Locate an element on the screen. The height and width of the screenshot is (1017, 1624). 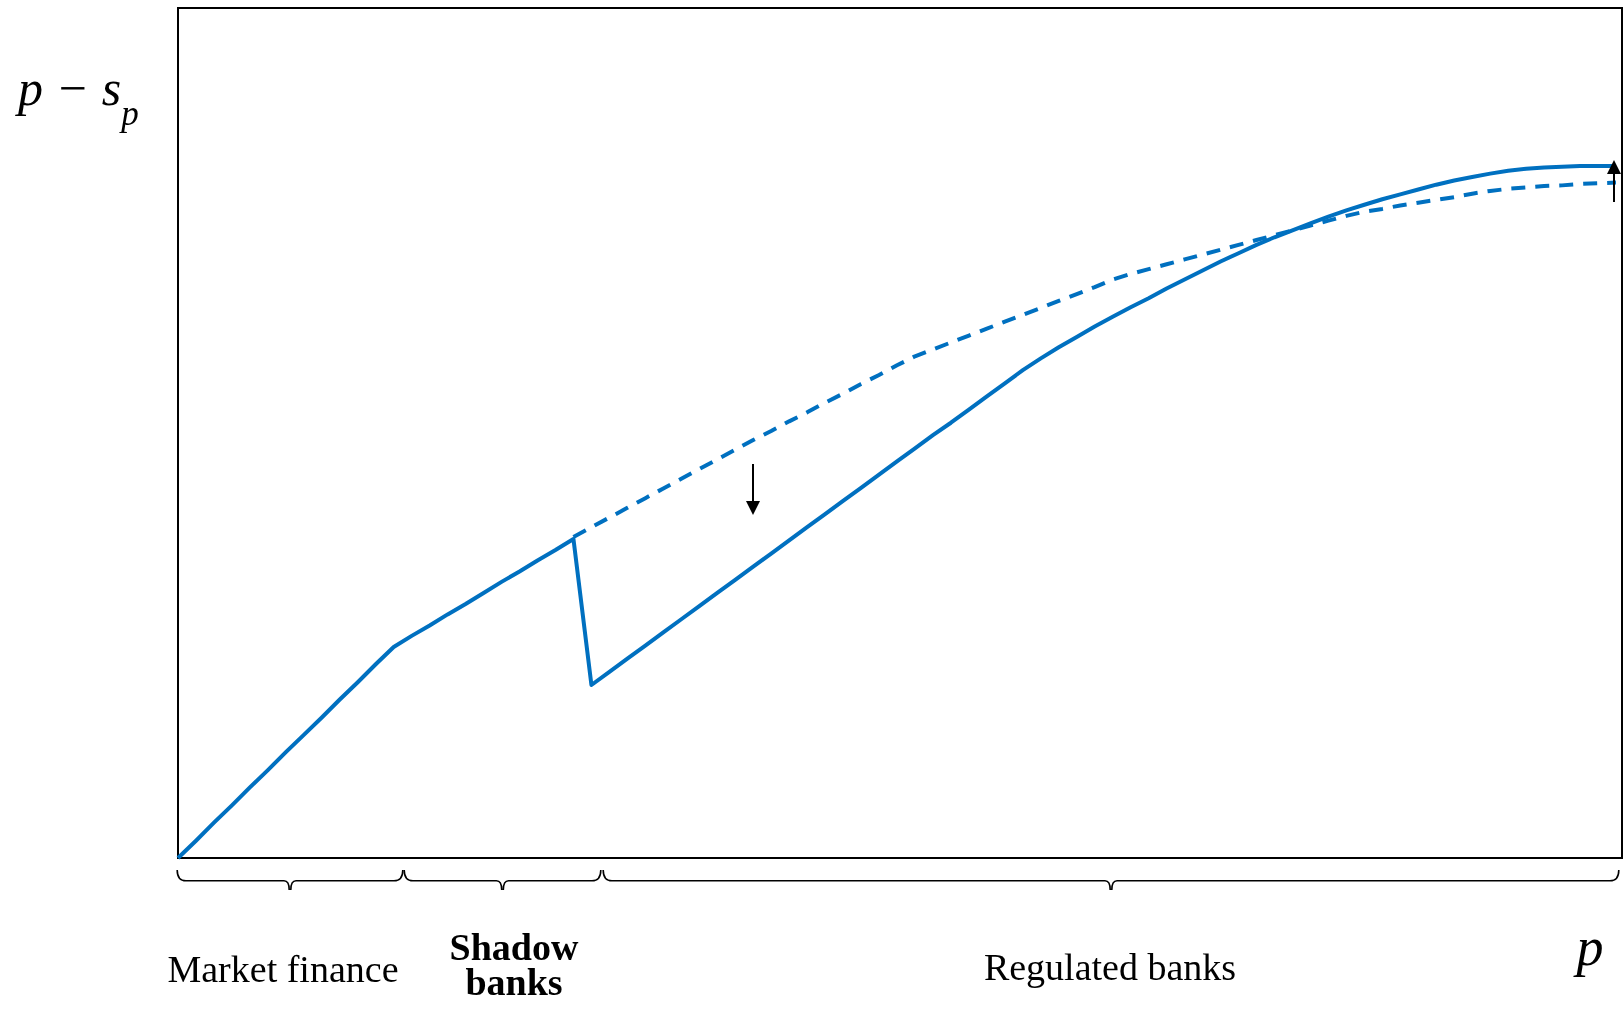
x-axis-title: p is located at coordinates (1588, 947).